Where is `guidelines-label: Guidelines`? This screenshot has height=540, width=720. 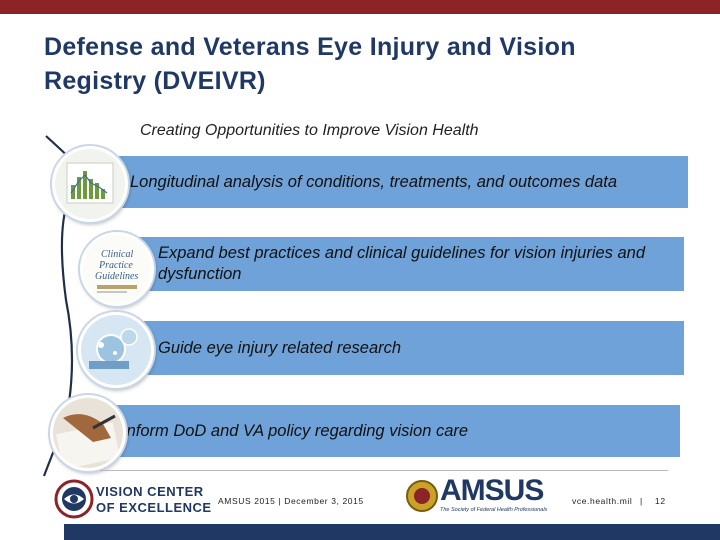
guidelines-label: Guidelines is located at coordinates (116, 276).